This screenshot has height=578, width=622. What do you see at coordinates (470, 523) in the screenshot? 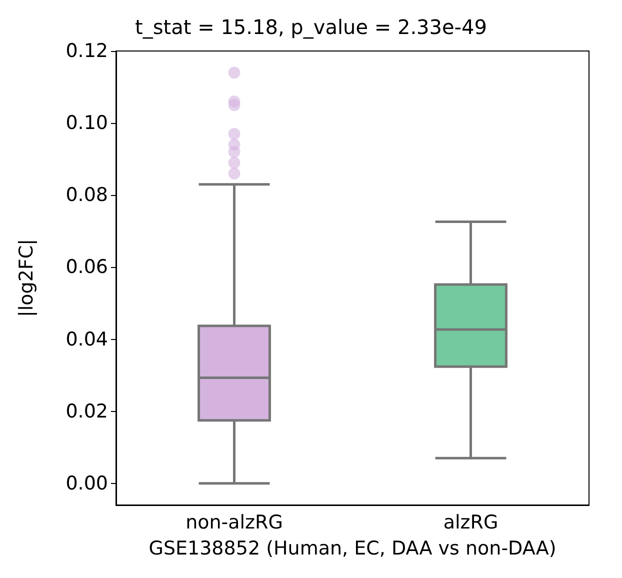
I see `x-tick-label: alzRG` at bounding box center [470, 523].